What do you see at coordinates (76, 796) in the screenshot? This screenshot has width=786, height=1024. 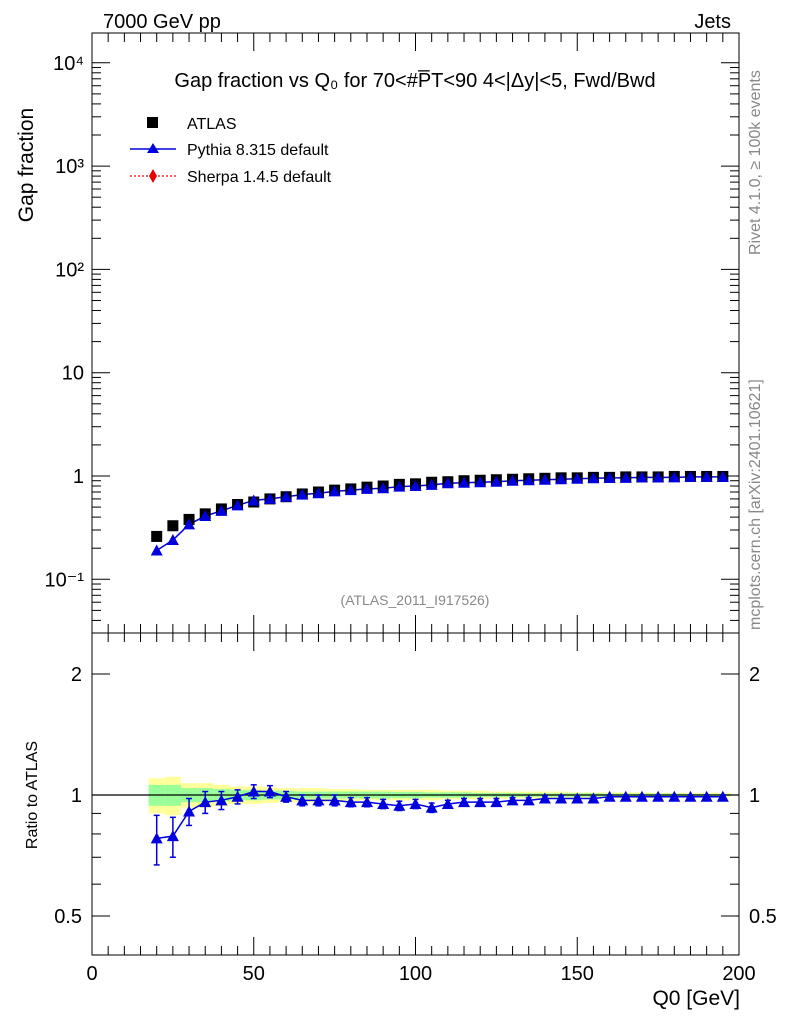 I see `ratio-y-tick-label: 1` at bounding box center [76, 796].